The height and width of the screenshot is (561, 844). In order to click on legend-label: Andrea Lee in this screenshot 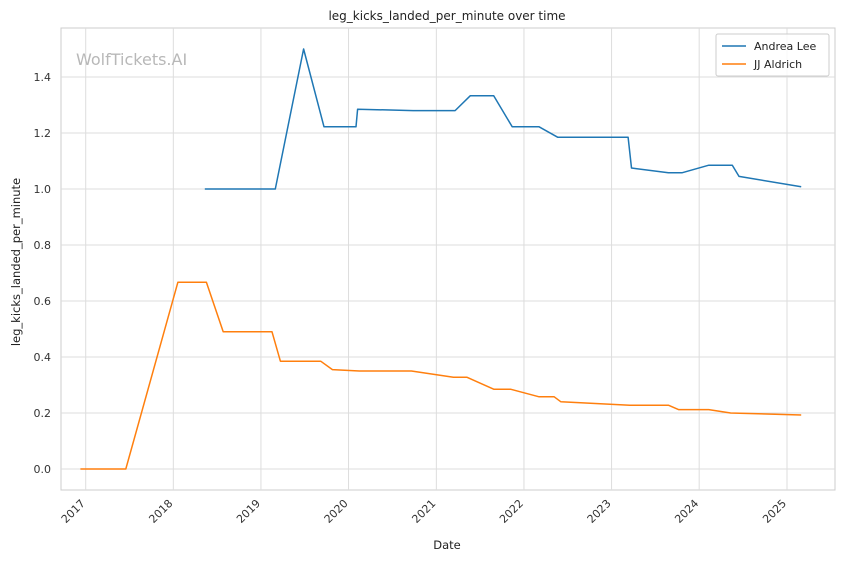, I will do `click(785, 46)`.